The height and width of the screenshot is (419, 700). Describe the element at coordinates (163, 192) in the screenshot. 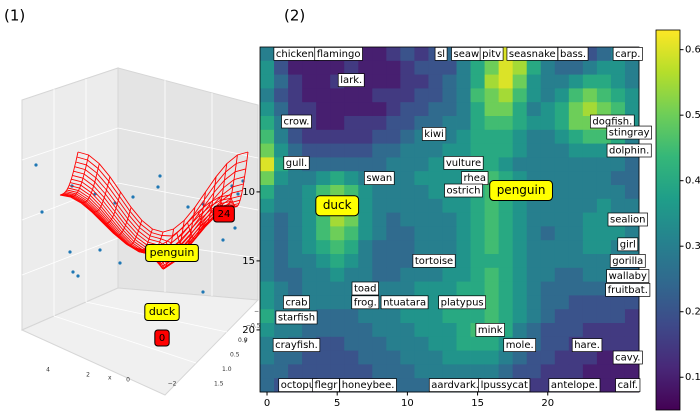

I see `mesh-line` at that location.